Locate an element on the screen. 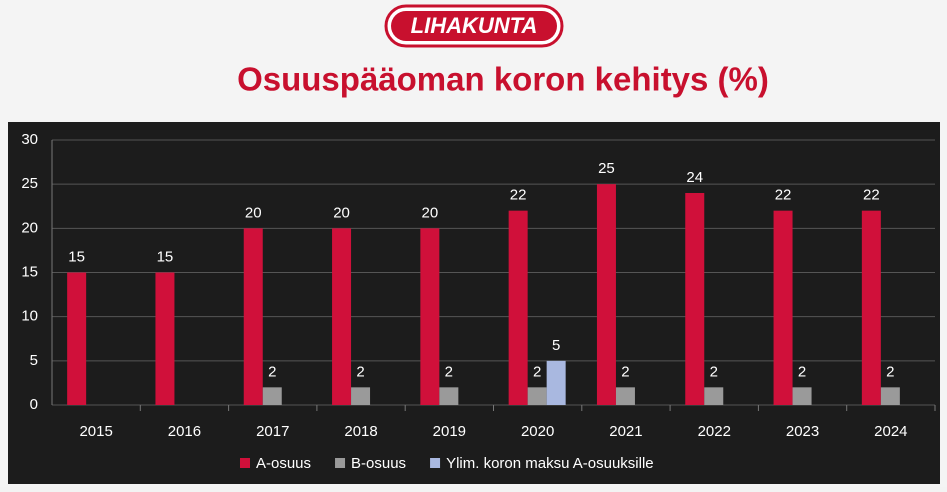 This screenshot has height=492, width=947. x-tick-label: 2024 is located at coordinates (890, 431).